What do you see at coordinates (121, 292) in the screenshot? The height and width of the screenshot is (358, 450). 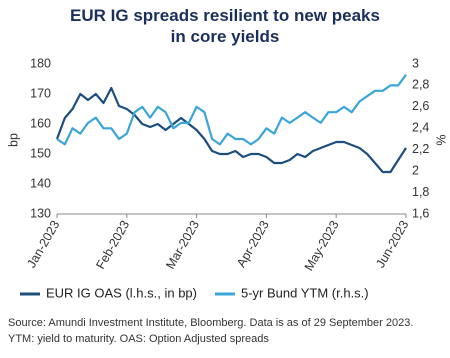 I see `legend-label: EUR IG OAS (l.h.s., in bp)` at bounding box center [121, 292].